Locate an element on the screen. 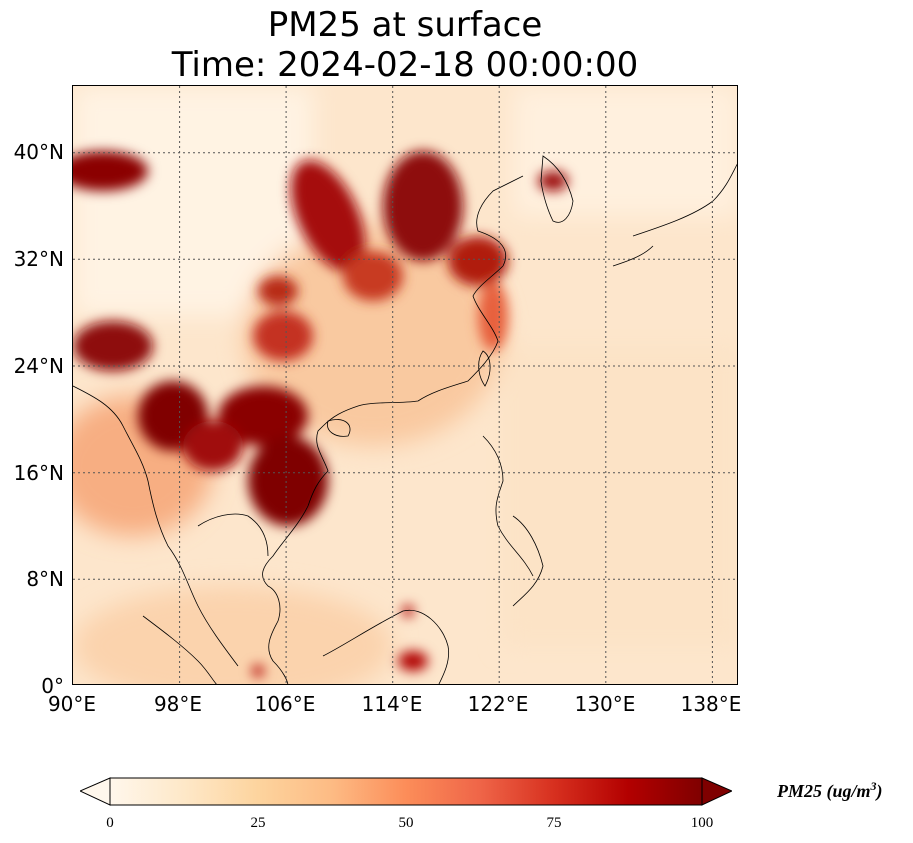  lat-tick-label-24n: 24°N is located at coordinates (38, 366).